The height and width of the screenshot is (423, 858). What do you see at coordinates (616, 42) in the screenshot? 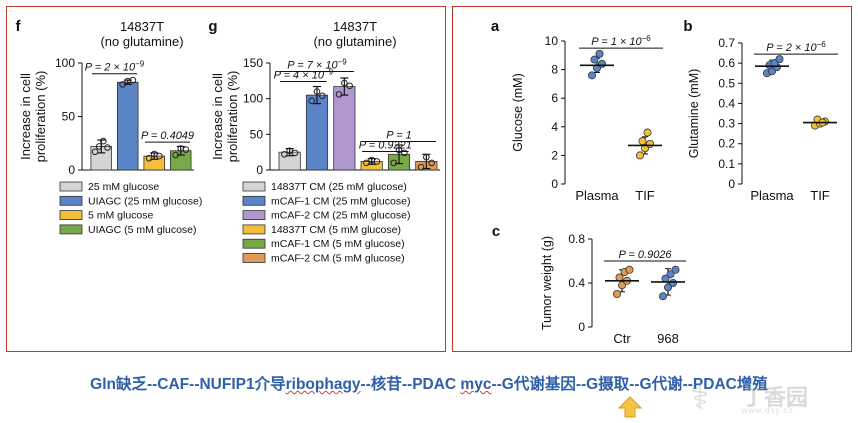
I see `p-value-a-text: P = 1 × 10` at bounding box center [616, 42].